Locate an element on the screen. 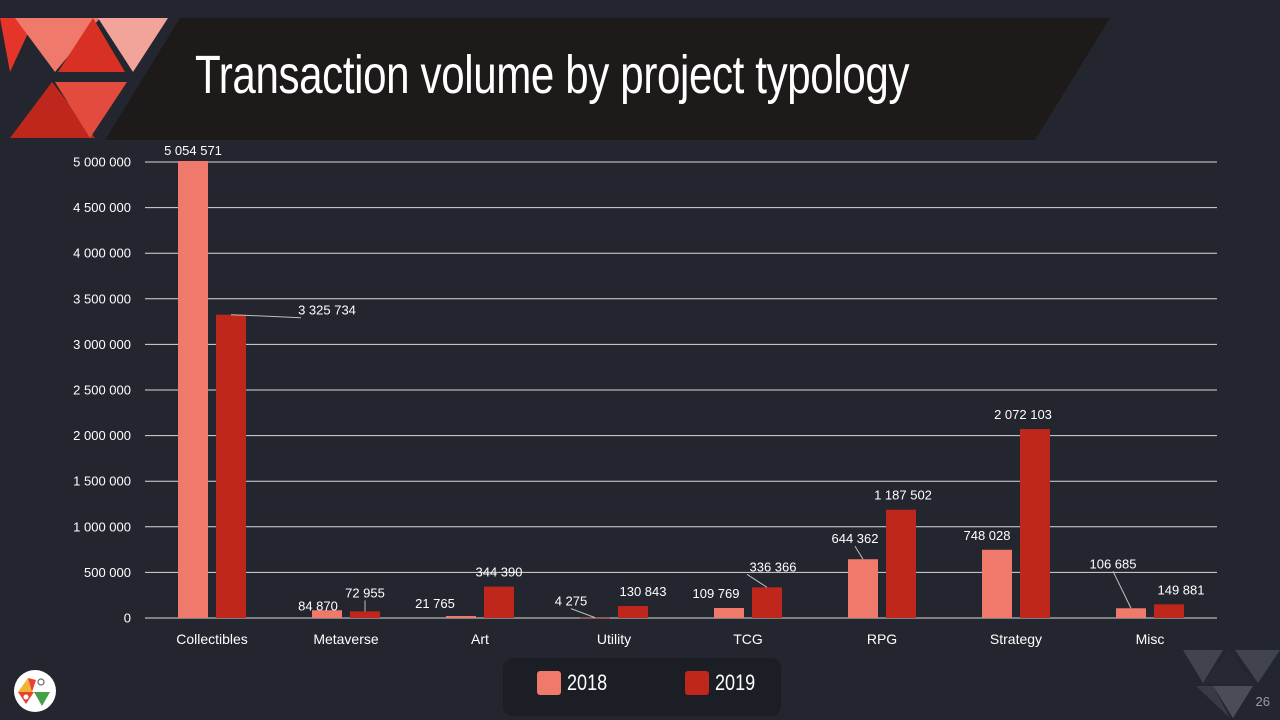  x-category-label: RPG is located at coordinates (882, 639).